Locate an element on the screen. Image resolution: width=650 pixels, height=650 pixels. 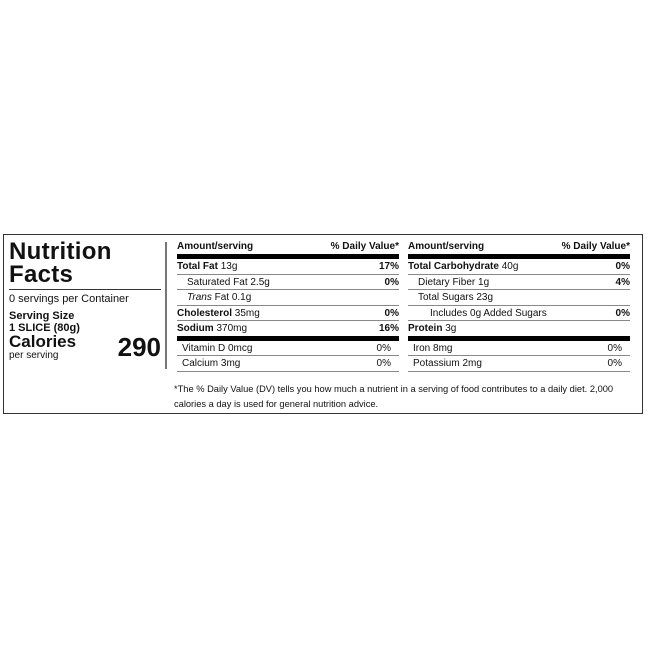
calories-value: 290 is located at coordinates (139, 347).